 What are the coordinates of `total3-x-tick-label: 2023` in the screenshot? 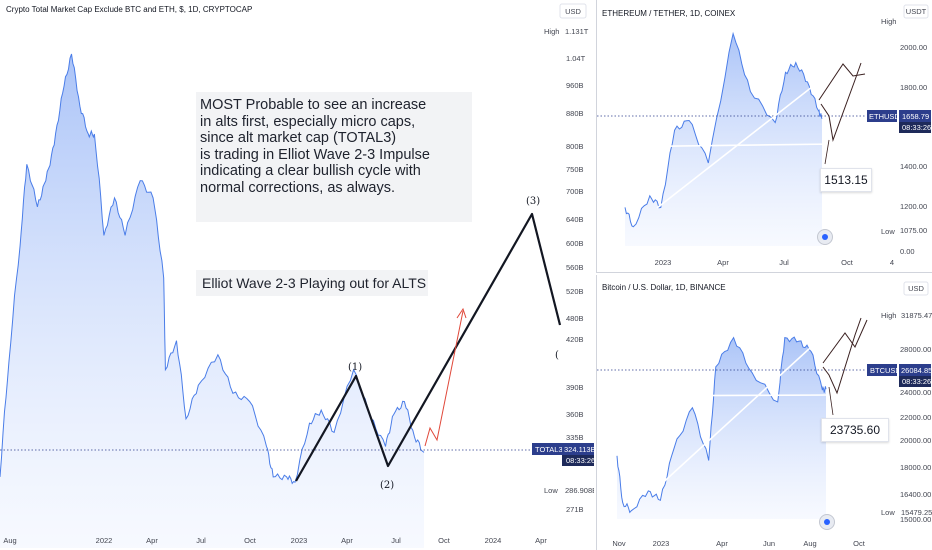 It's located at (299, 540).